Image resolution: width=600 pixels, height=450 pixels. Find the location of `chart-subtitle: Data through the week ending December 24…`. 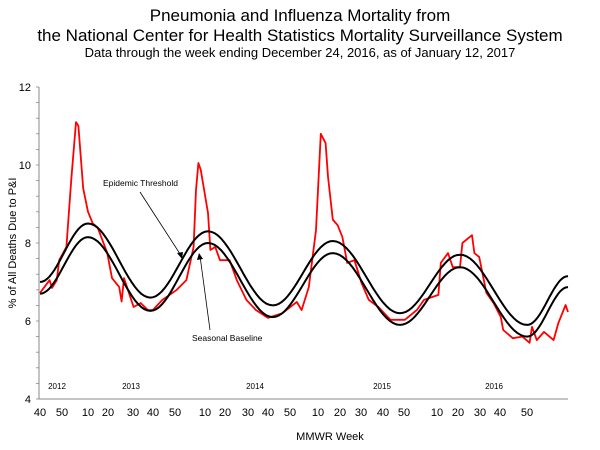

chart-subtitle: Data through the week ending December 24… is located at coordinates (300, 52).